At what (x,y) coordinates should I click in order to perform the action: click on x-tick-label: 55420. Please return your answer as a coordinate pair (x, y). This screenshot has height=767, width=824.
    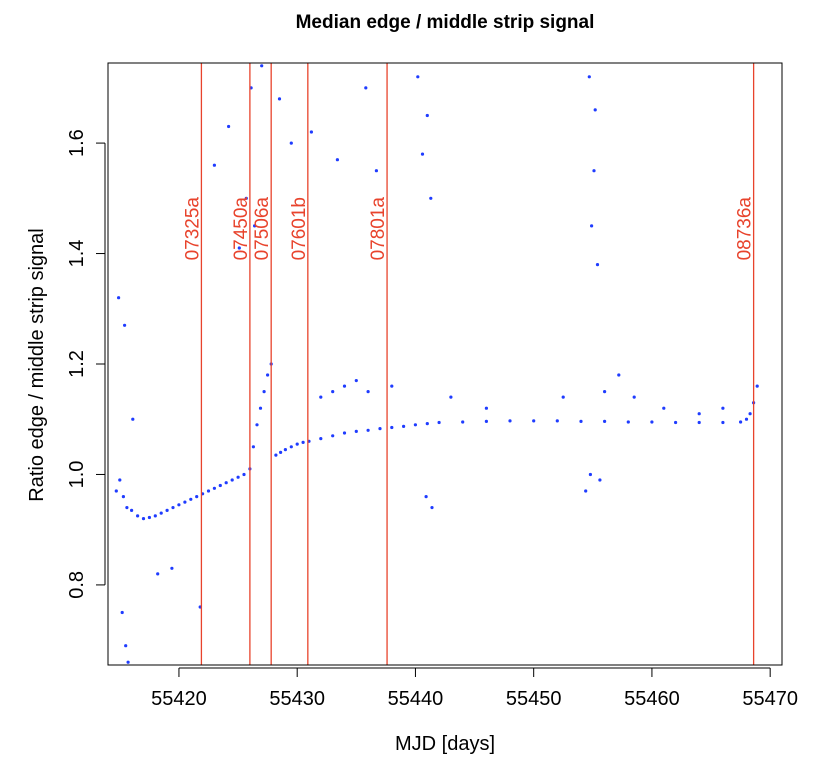
    Looking at the image, I should click on (179, 699).